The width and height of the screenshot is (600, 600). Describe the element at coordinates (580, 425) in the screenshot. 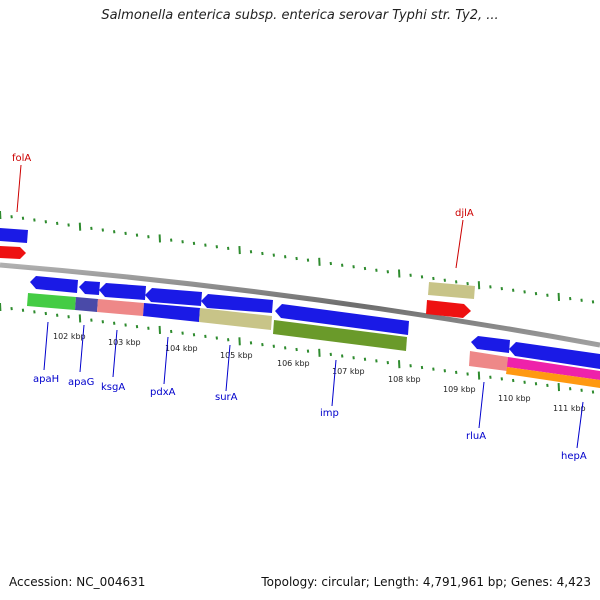

I see `leader-hepA` at that location.